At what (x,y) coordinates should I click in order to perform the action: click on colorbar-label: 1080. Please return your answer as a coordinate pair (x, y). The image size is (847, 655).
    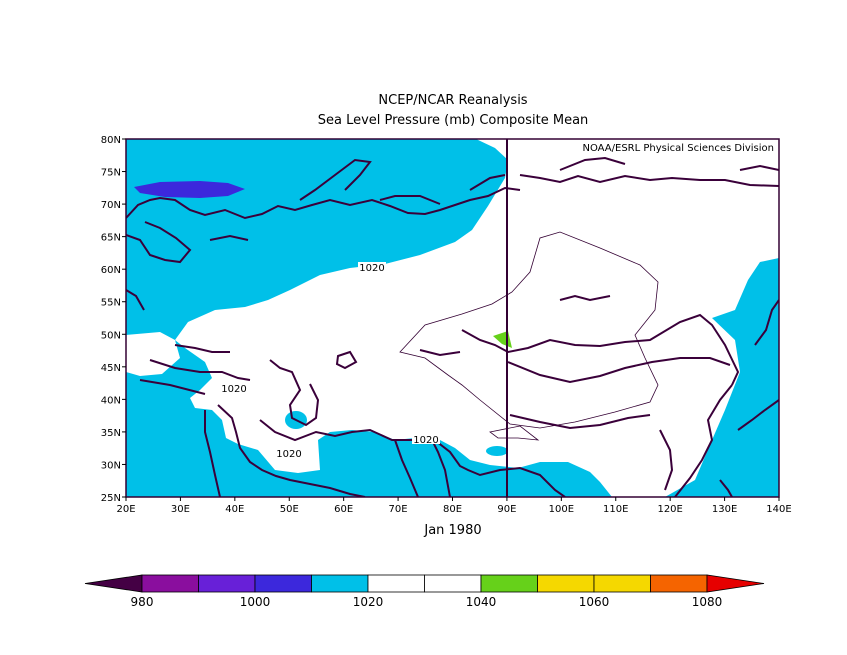
    Looking at the image, I should click on (707, 602).